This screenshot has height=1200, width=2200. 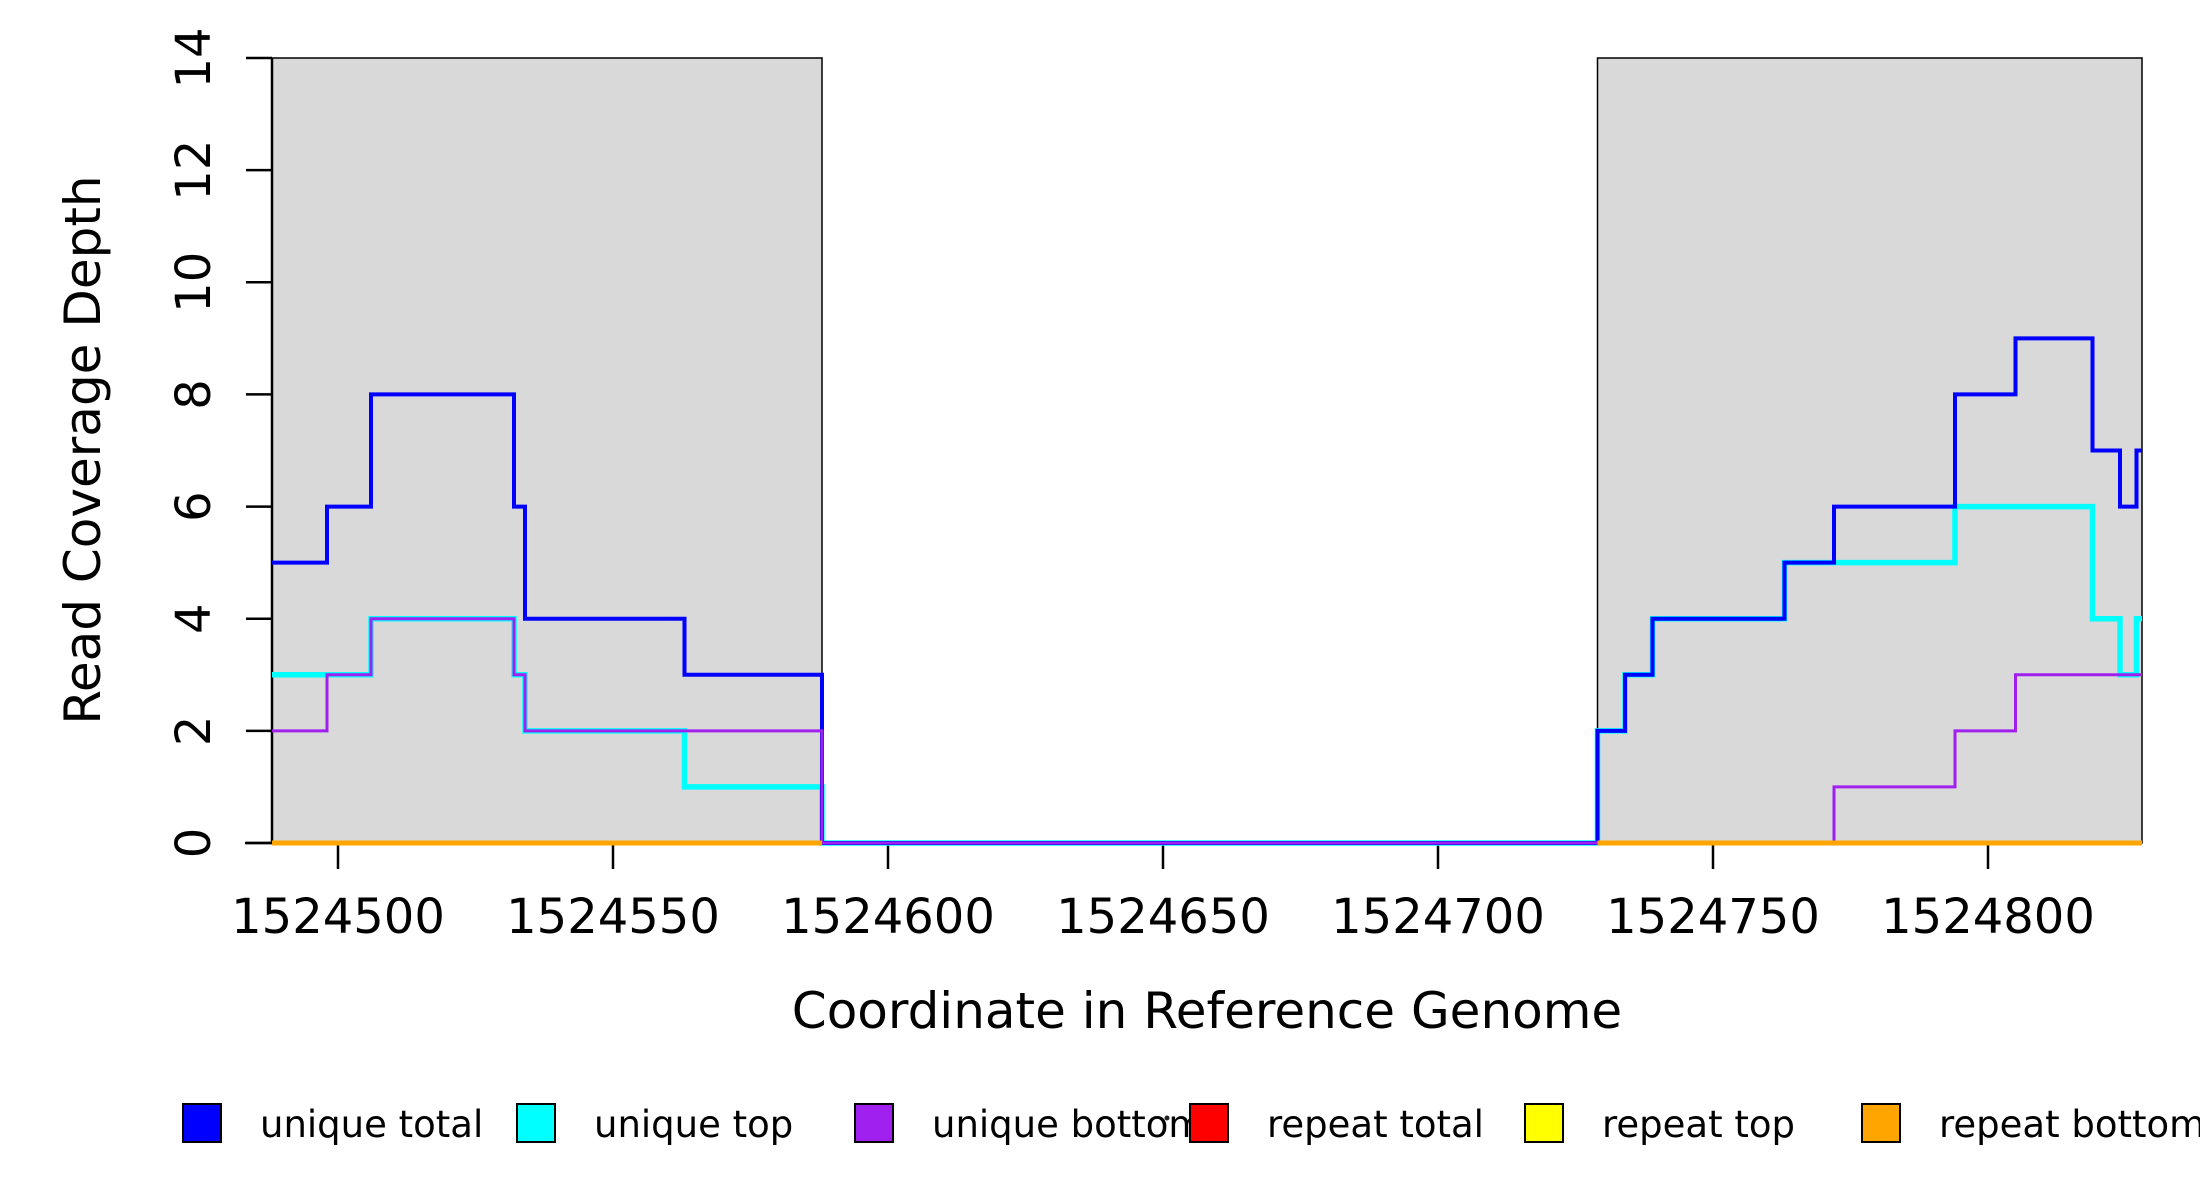 I want to click on y-tick-label: 8, so click(x=194, y=394).